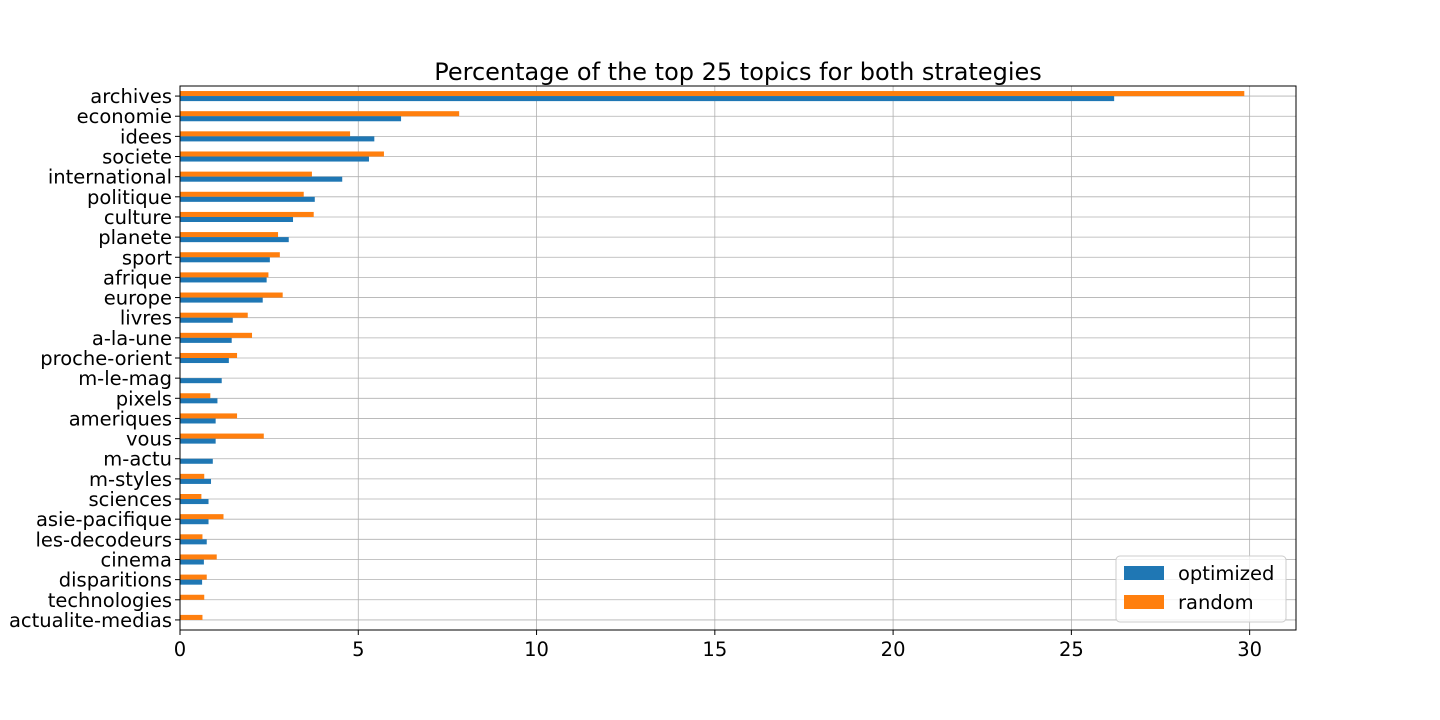  I want to click on y-tick-label-idees: idees, so click(146, 136).